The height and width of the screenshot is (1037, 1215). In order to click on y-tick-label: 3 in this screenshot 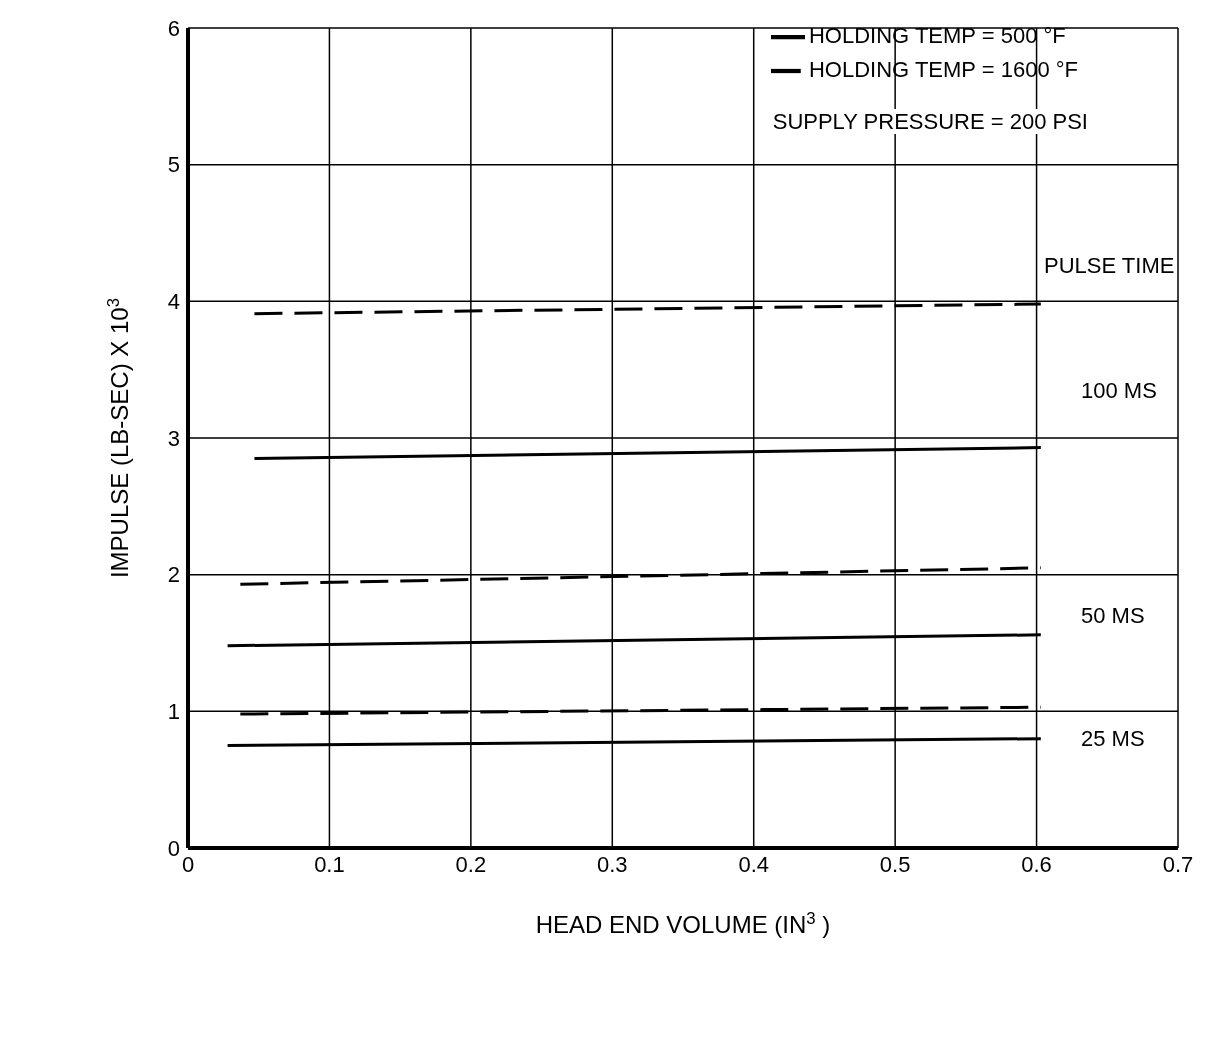, I will do `click(173, 438)`.